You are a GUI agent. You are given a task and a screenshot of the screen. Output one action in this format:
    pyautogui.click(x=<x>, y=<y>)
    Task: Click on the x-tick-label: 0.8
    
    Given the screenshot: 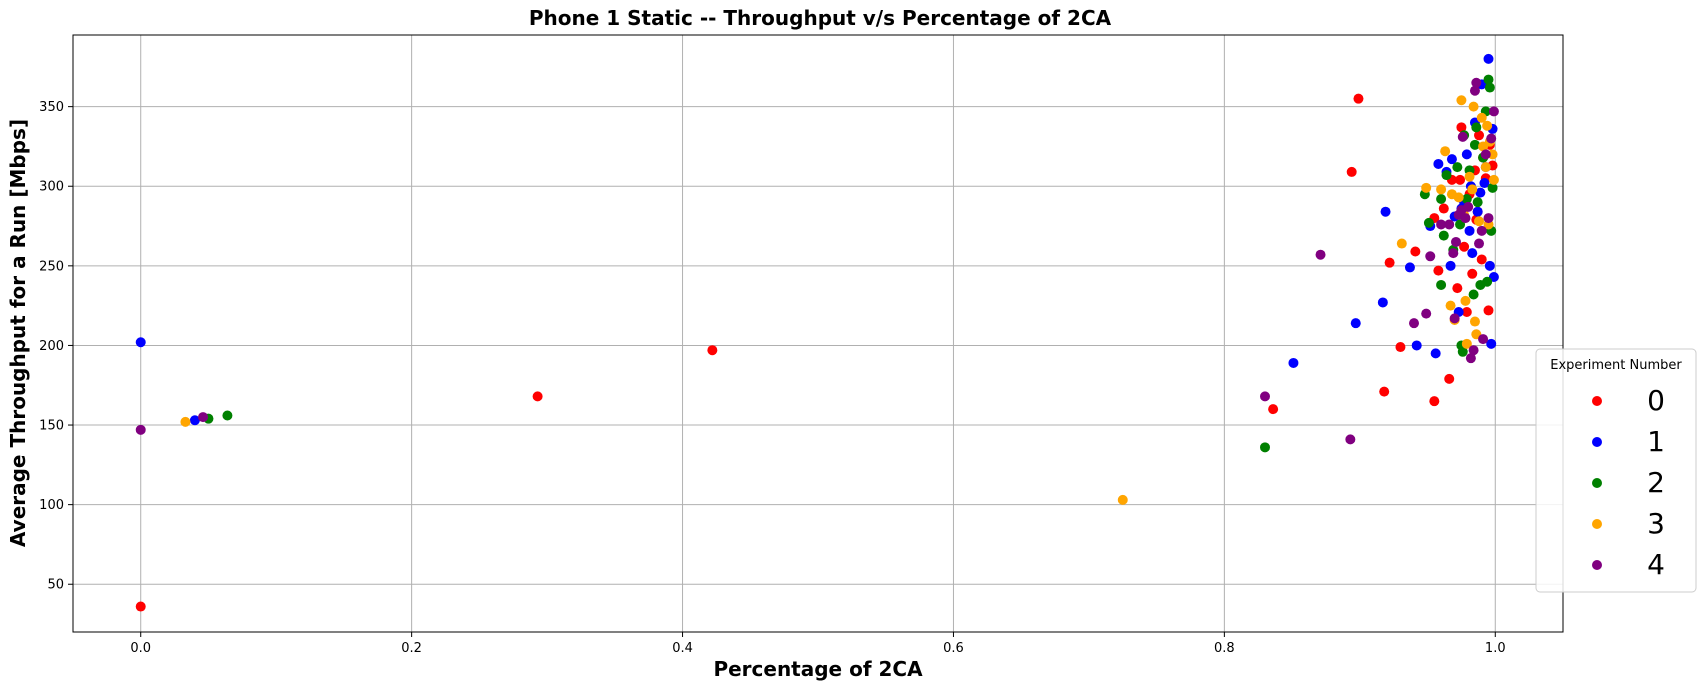 What is the action you would take?
    pyautogui.click(x=1224, y=648)
    